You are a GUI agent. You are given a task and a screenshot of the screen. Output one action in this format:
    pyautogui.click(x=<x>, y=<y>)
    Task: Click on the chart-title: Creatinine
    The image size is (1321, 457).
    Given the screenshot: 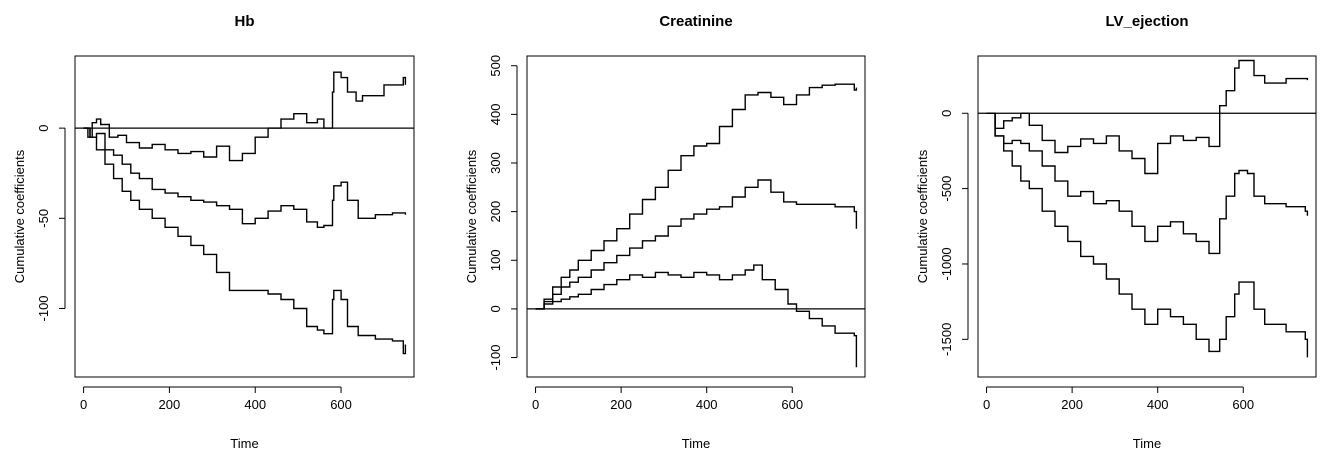 What is the action you would take?
    pyautogui.click(x=695, y=21)
    